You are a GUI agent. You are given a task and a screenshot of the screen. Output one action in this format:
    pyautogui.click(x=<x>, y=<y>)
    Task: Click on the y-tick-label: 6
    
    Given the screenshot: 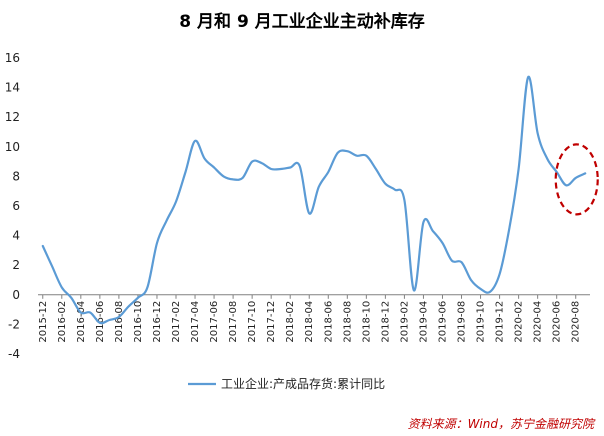 What is the action you would take?
    pyautogui.click(x=16, y=206)
    